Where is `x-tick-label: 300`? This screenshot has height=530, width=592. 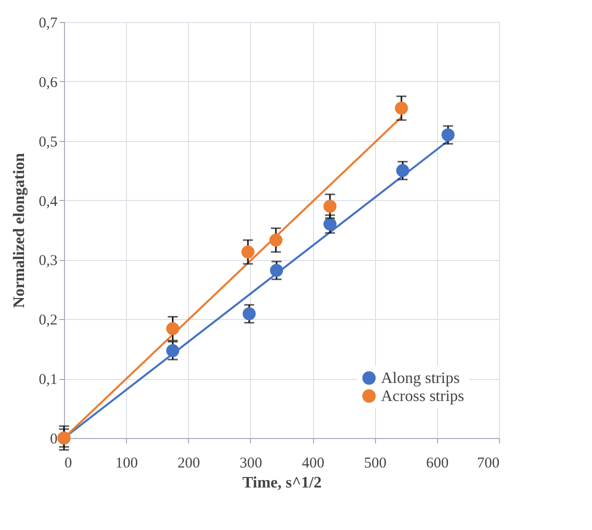 x-tick-label: 300 is located at coordinates (251, 464).